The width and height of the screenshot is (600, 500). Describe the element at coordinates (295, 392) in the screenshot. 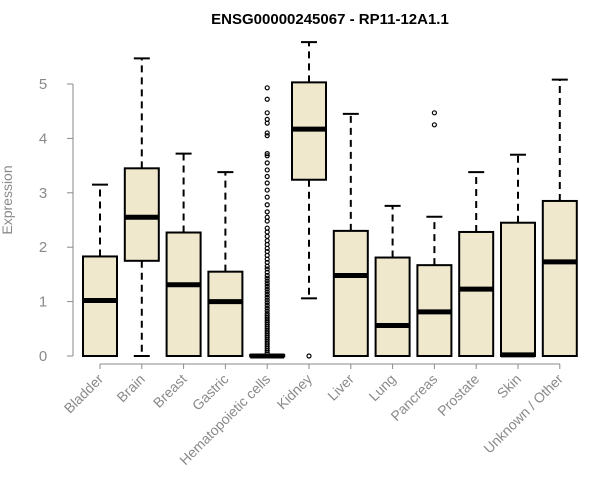

I see `x-tick-label: Kidney` at that location.